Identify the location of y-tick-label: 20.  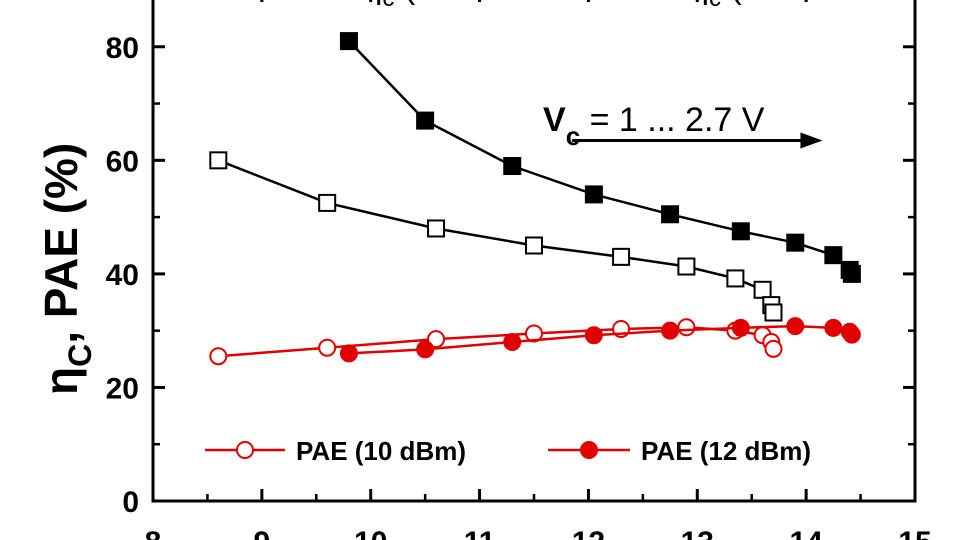
(122, 388).